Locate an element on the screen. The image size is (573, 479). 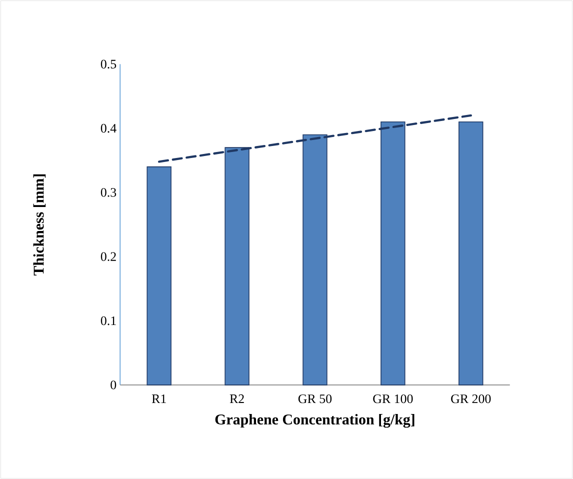
x-tick-label: GR 50 is located at coordinates (315, 399).